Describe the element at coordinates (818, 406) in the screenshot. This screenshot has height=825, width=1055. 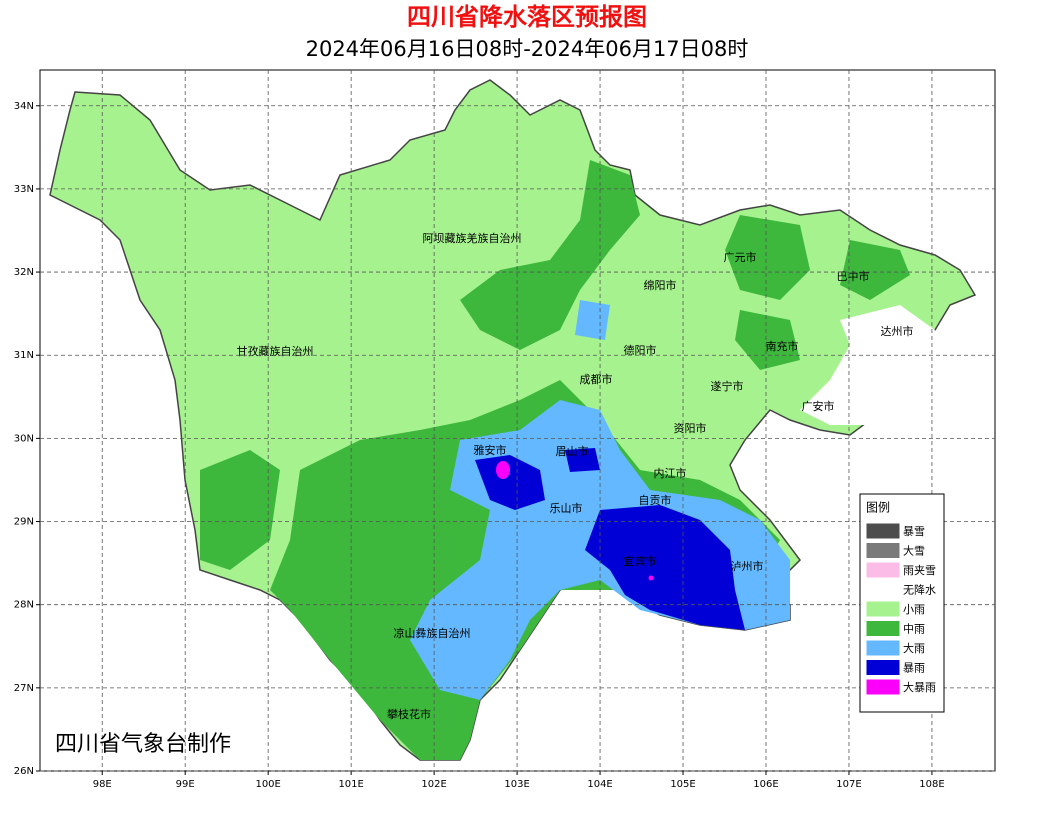
I see `city-label: 广安市` at that location.